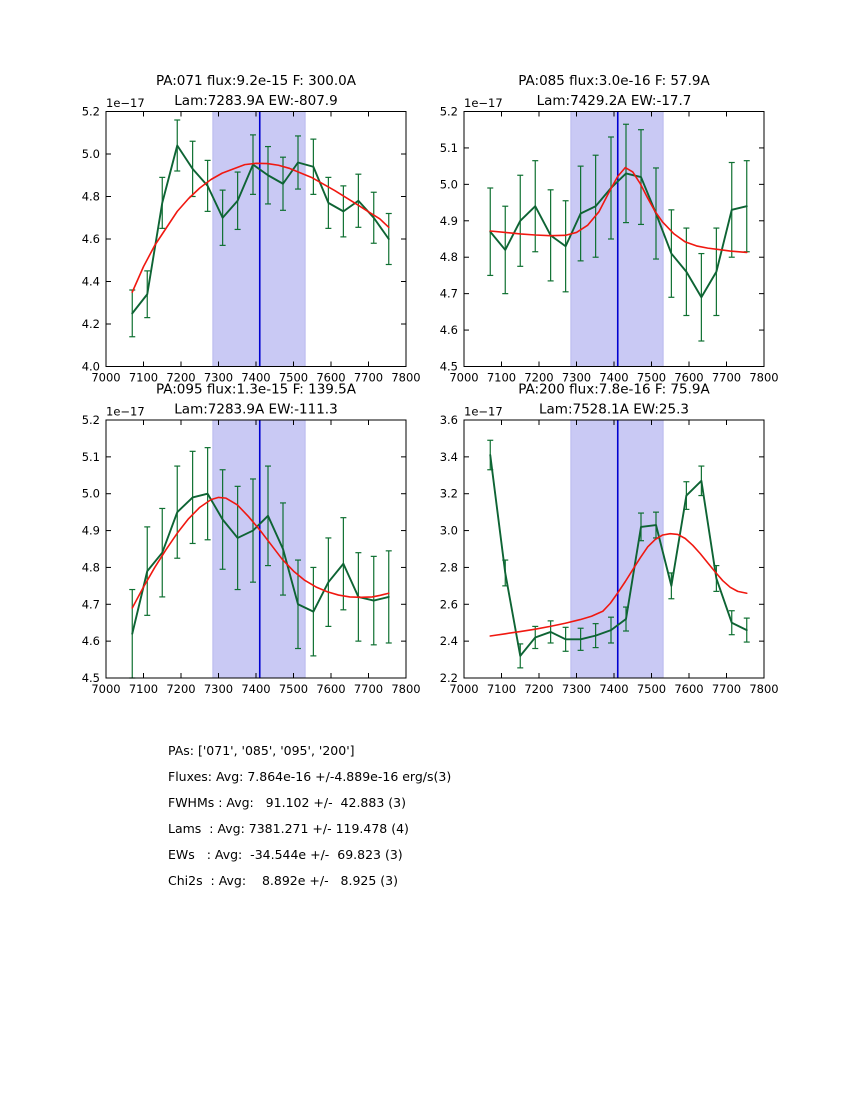 This screenshot has width=850, height=1100. Describe the element at coordinates (91, 367) in the screenshot. I see `y-tick-label: 4.0` at that location.